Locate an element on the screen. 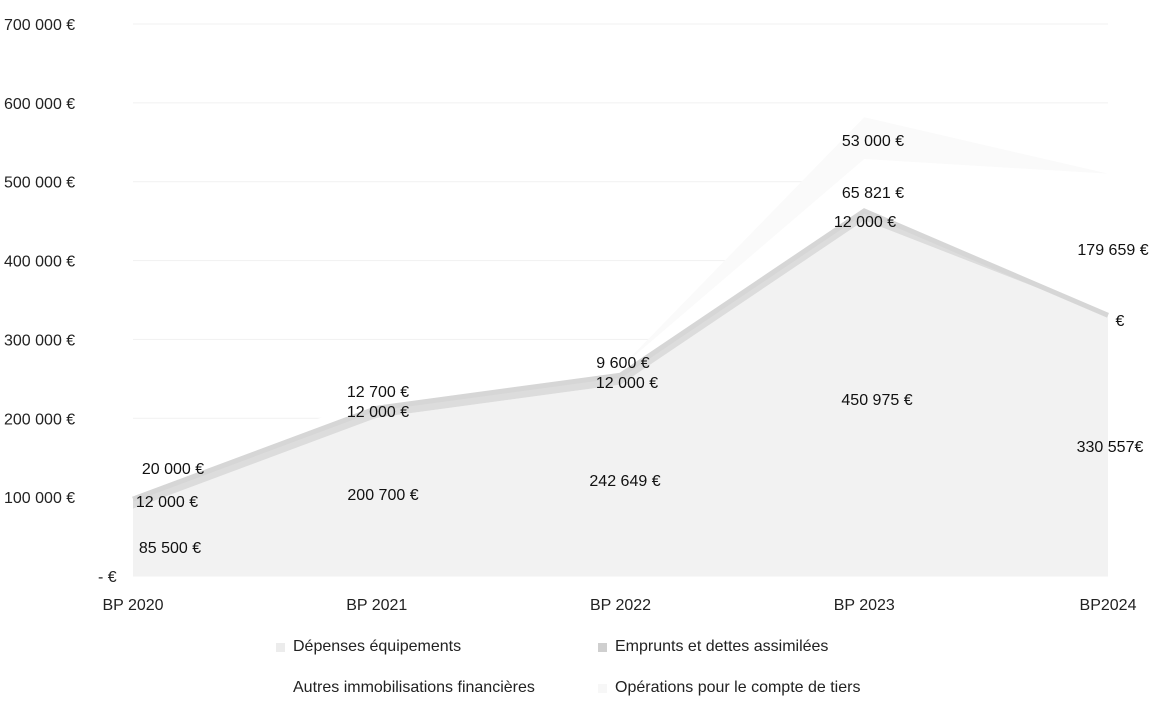 This screenshot has height=713, width=1160. y-tick-label: 500 000 € is located at coordinates (39, 183).